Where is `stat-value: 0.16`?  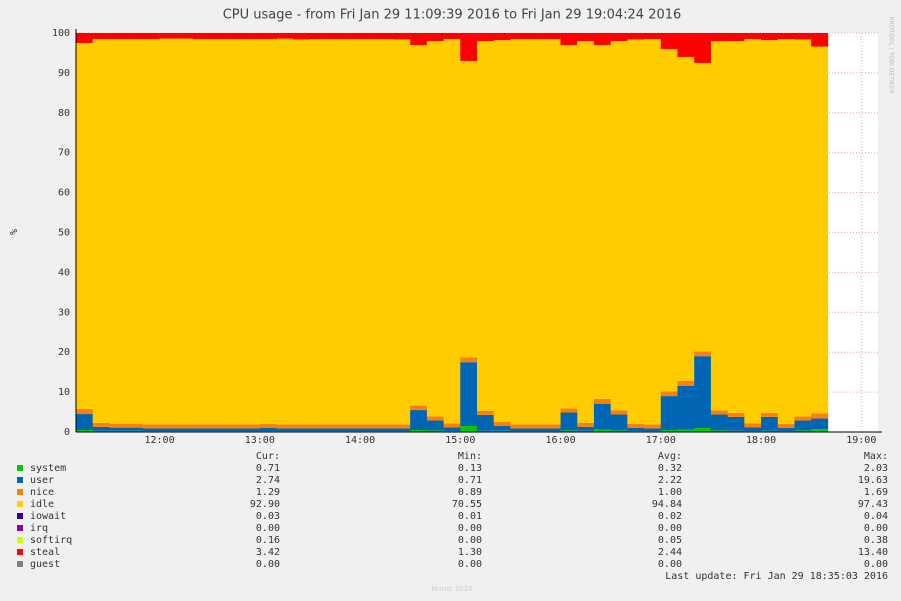 stat-value: 0.16 is located at coordinates (268, 540).